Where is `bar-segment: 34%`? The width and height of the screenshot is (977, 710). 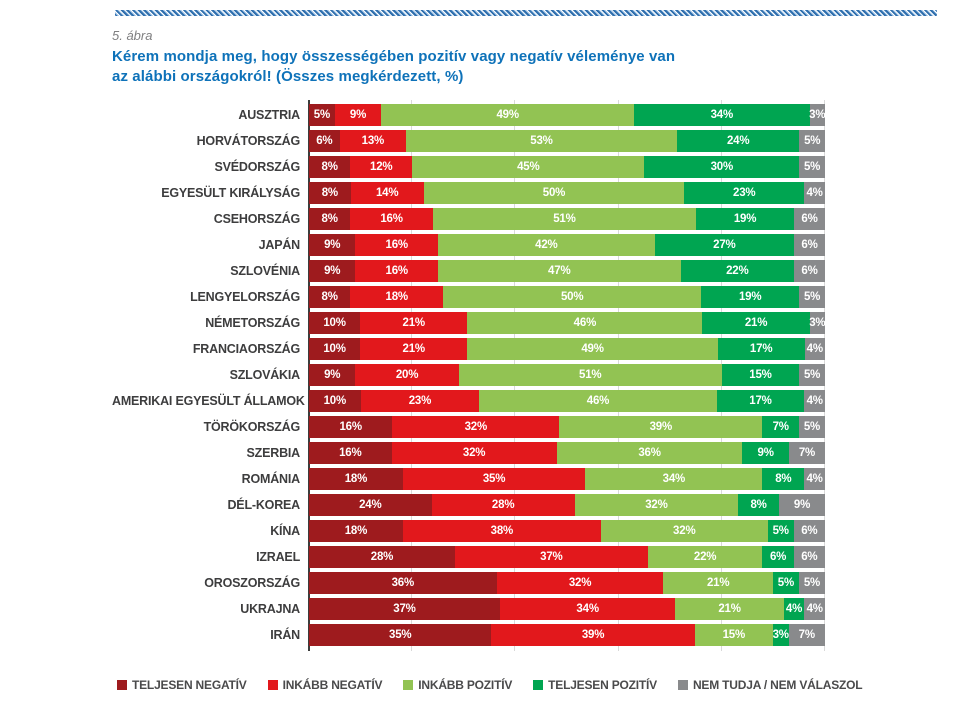 bar-segment: 34% is located at coordinates (587, 609).